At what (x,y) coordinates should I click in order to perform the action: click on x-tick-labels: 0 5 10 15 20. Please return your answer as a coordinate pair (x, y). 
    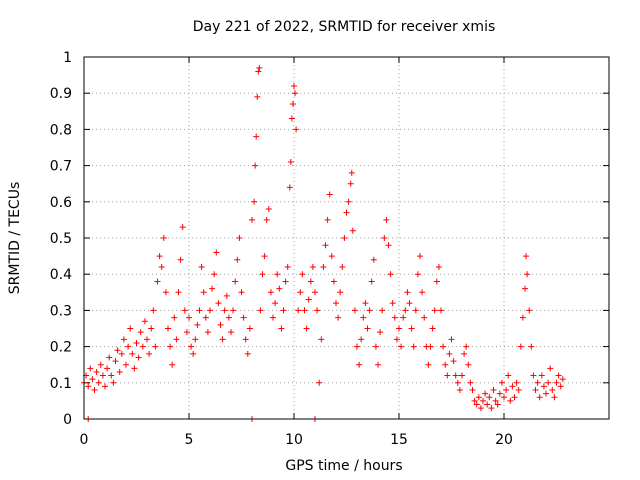
    Looking at the image, I should click on (296, 440).